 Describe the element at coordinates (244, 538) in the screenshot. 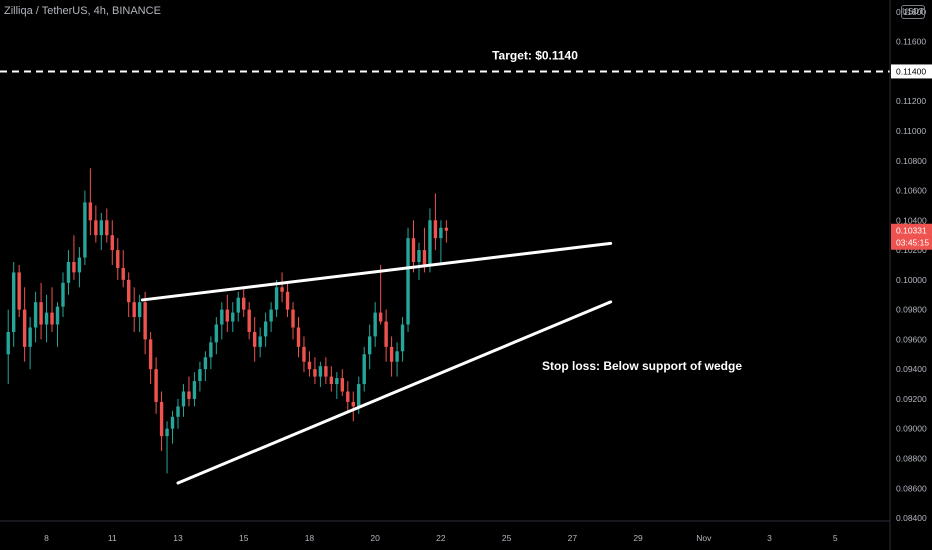

I see `x-tick-label: 15` at that location.